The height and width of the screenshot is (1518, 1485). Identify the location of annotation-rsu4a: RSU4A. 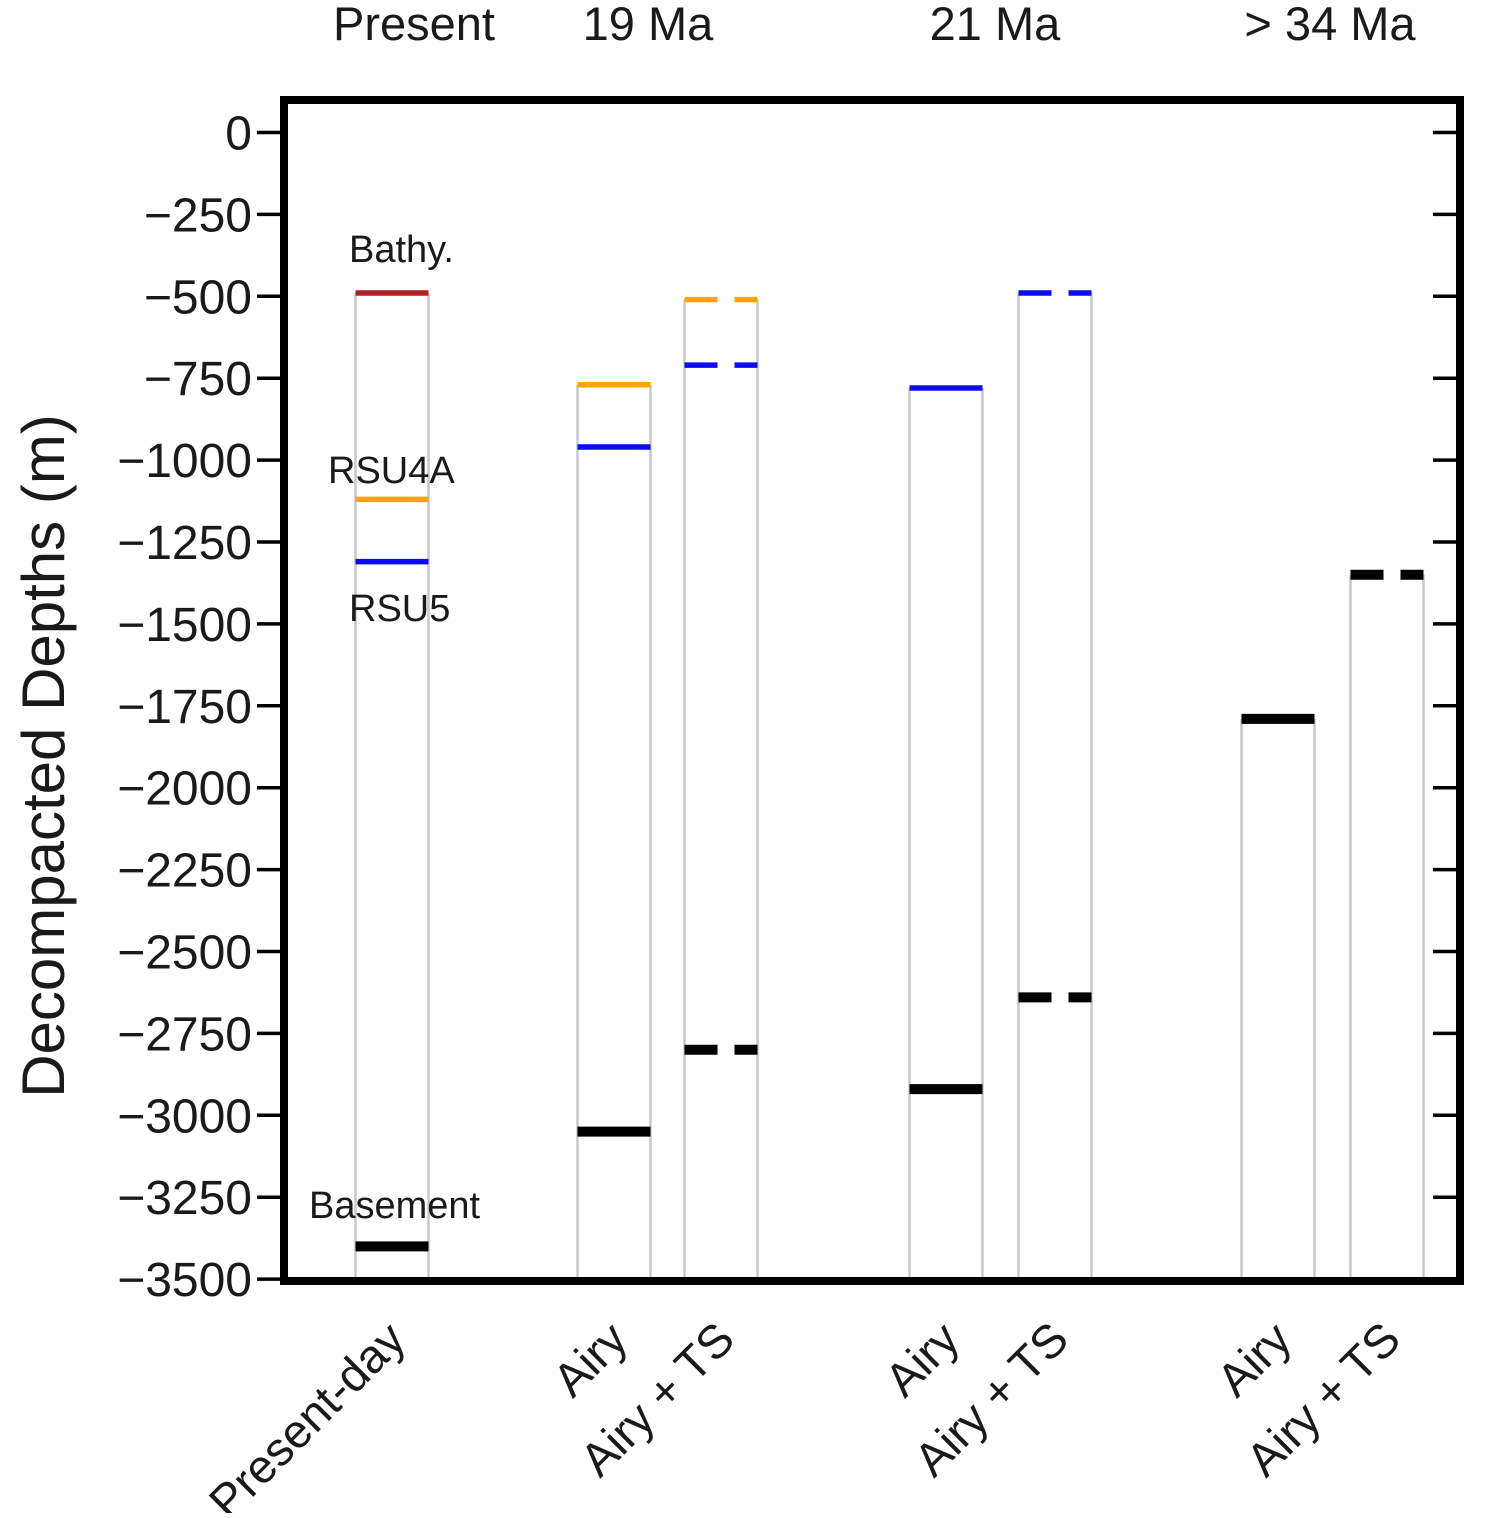
(391, 471).